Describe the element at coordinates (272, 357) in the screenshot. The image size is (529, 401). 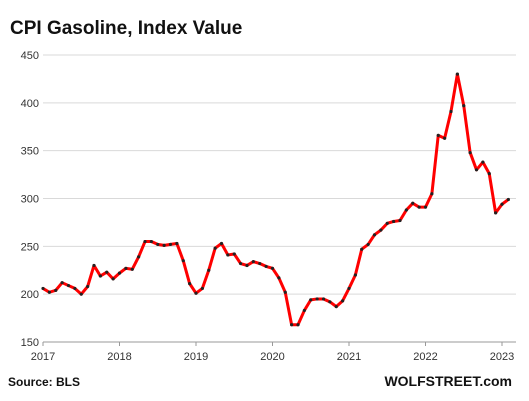
I see `x-tick-label: 2020` at that location.